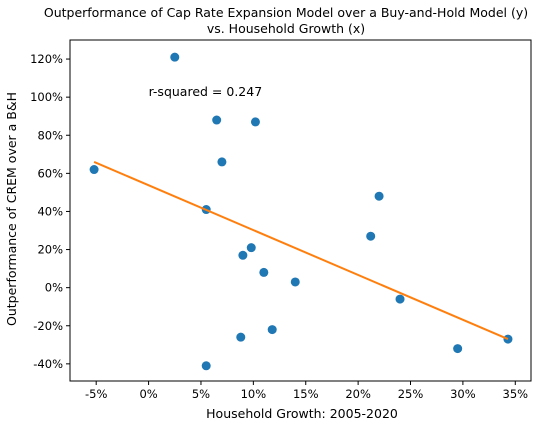 This screenshot has height=424, width=550. I want to click on x-tick-label: 35%, so click(516, 394).